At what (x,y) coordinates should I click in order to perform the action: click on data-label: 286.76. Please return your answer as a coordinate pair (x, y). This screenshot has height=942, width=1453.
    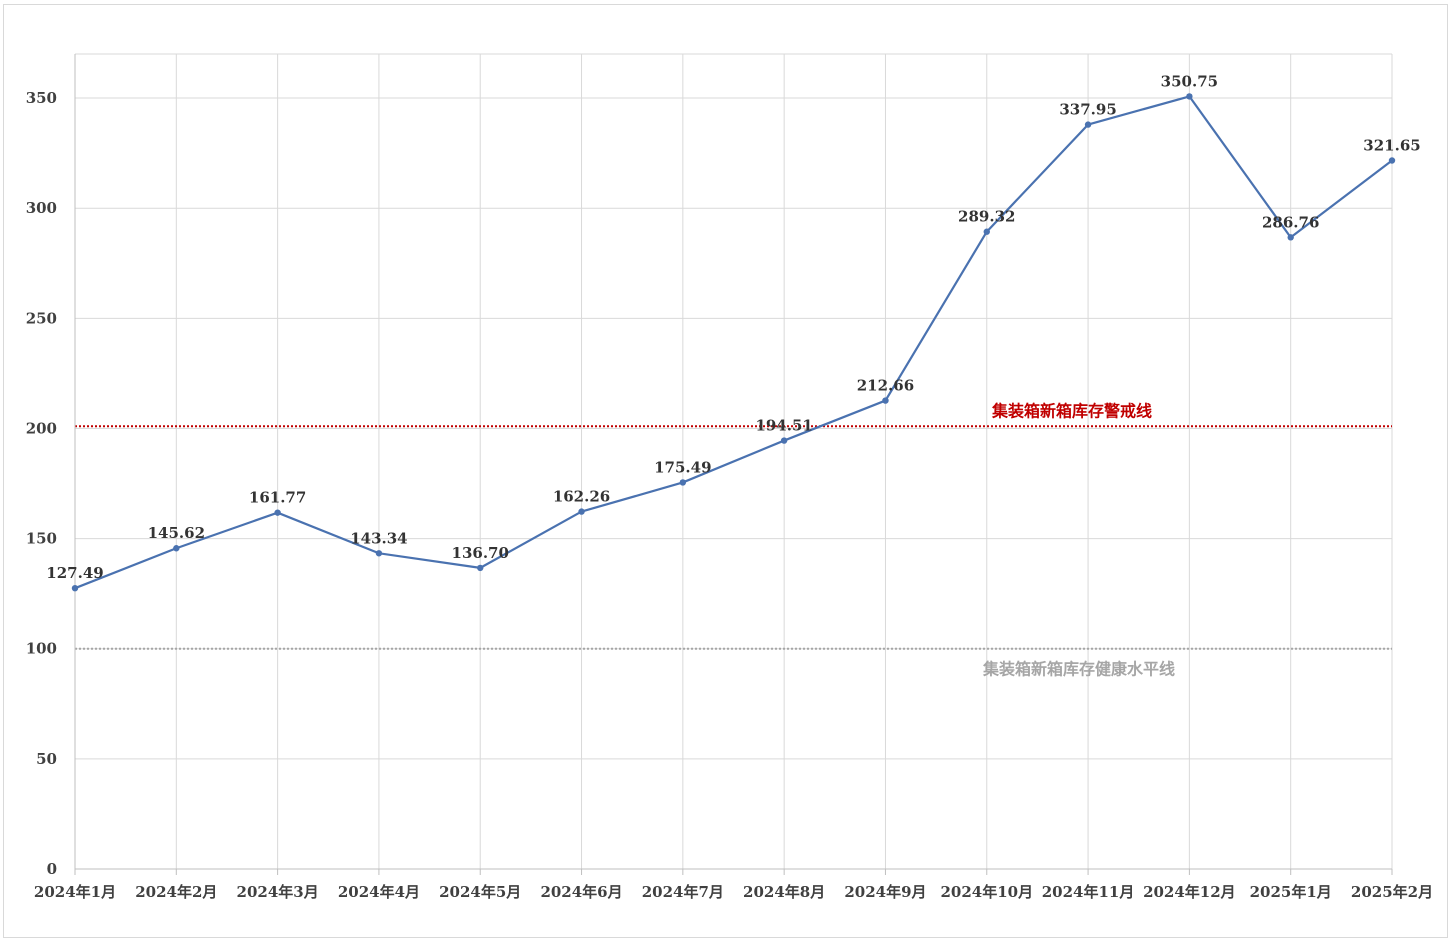
    Looking at the image, I should click on (1290, 222).